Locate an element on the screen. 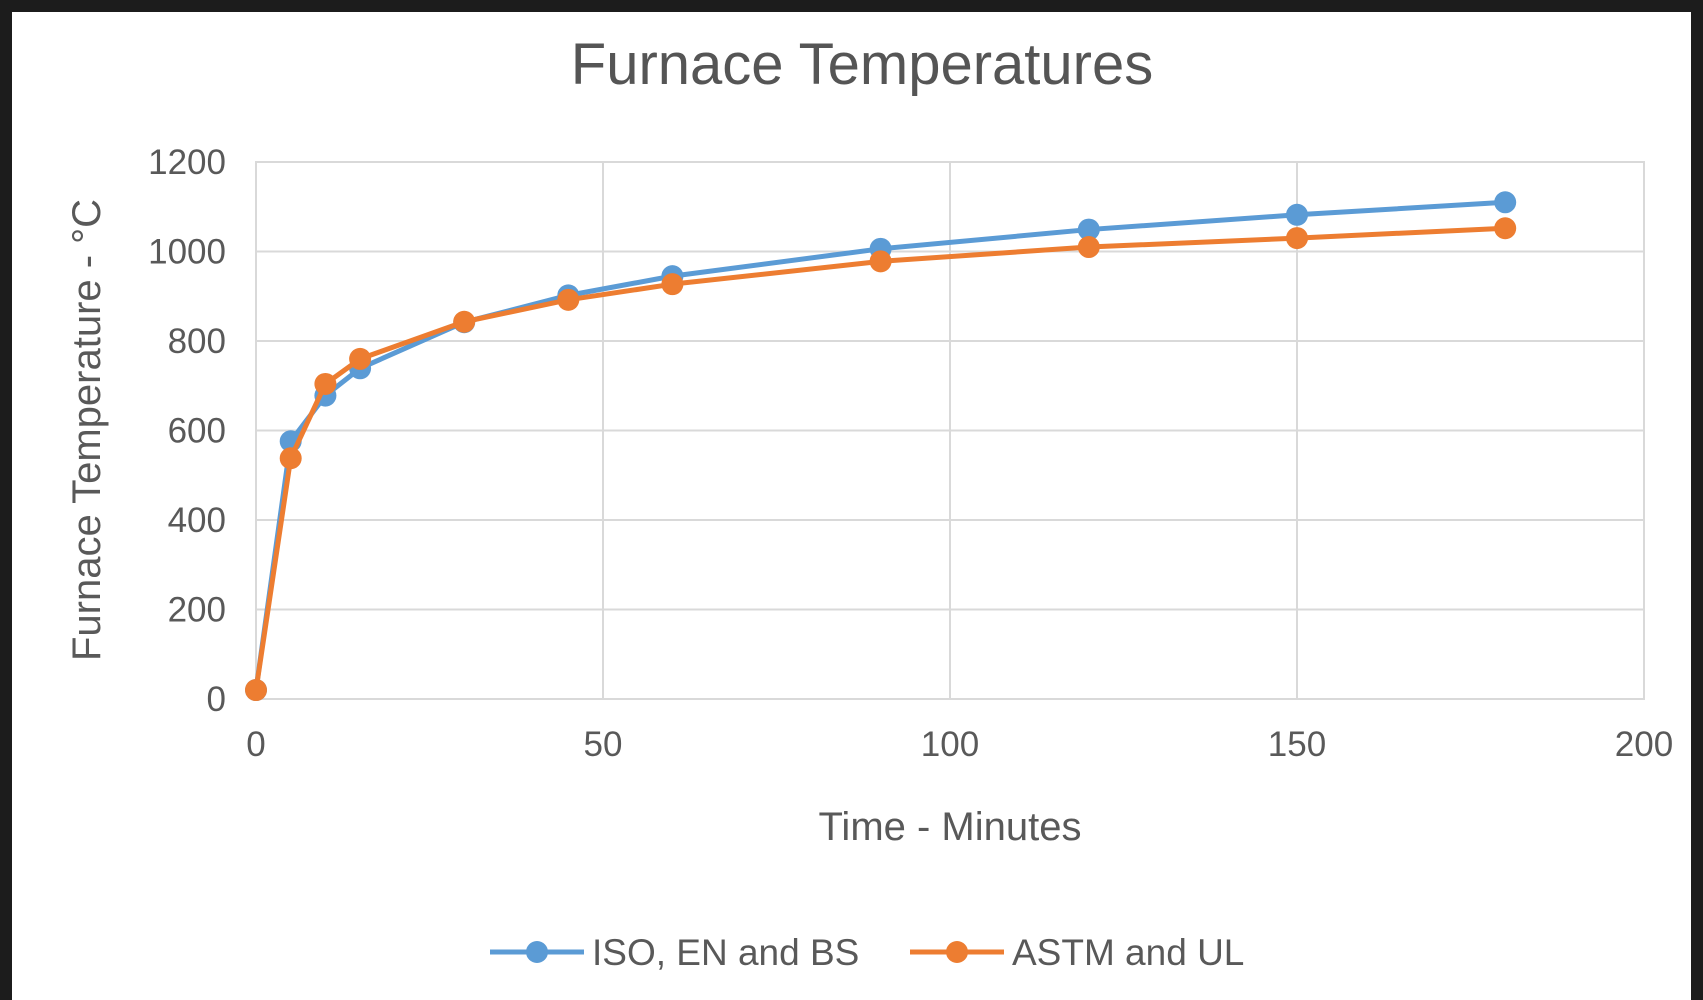 This screenshot has height=1000, width=1703. legend-label: ISO, EN and BS is located at coordinates (725, 952).